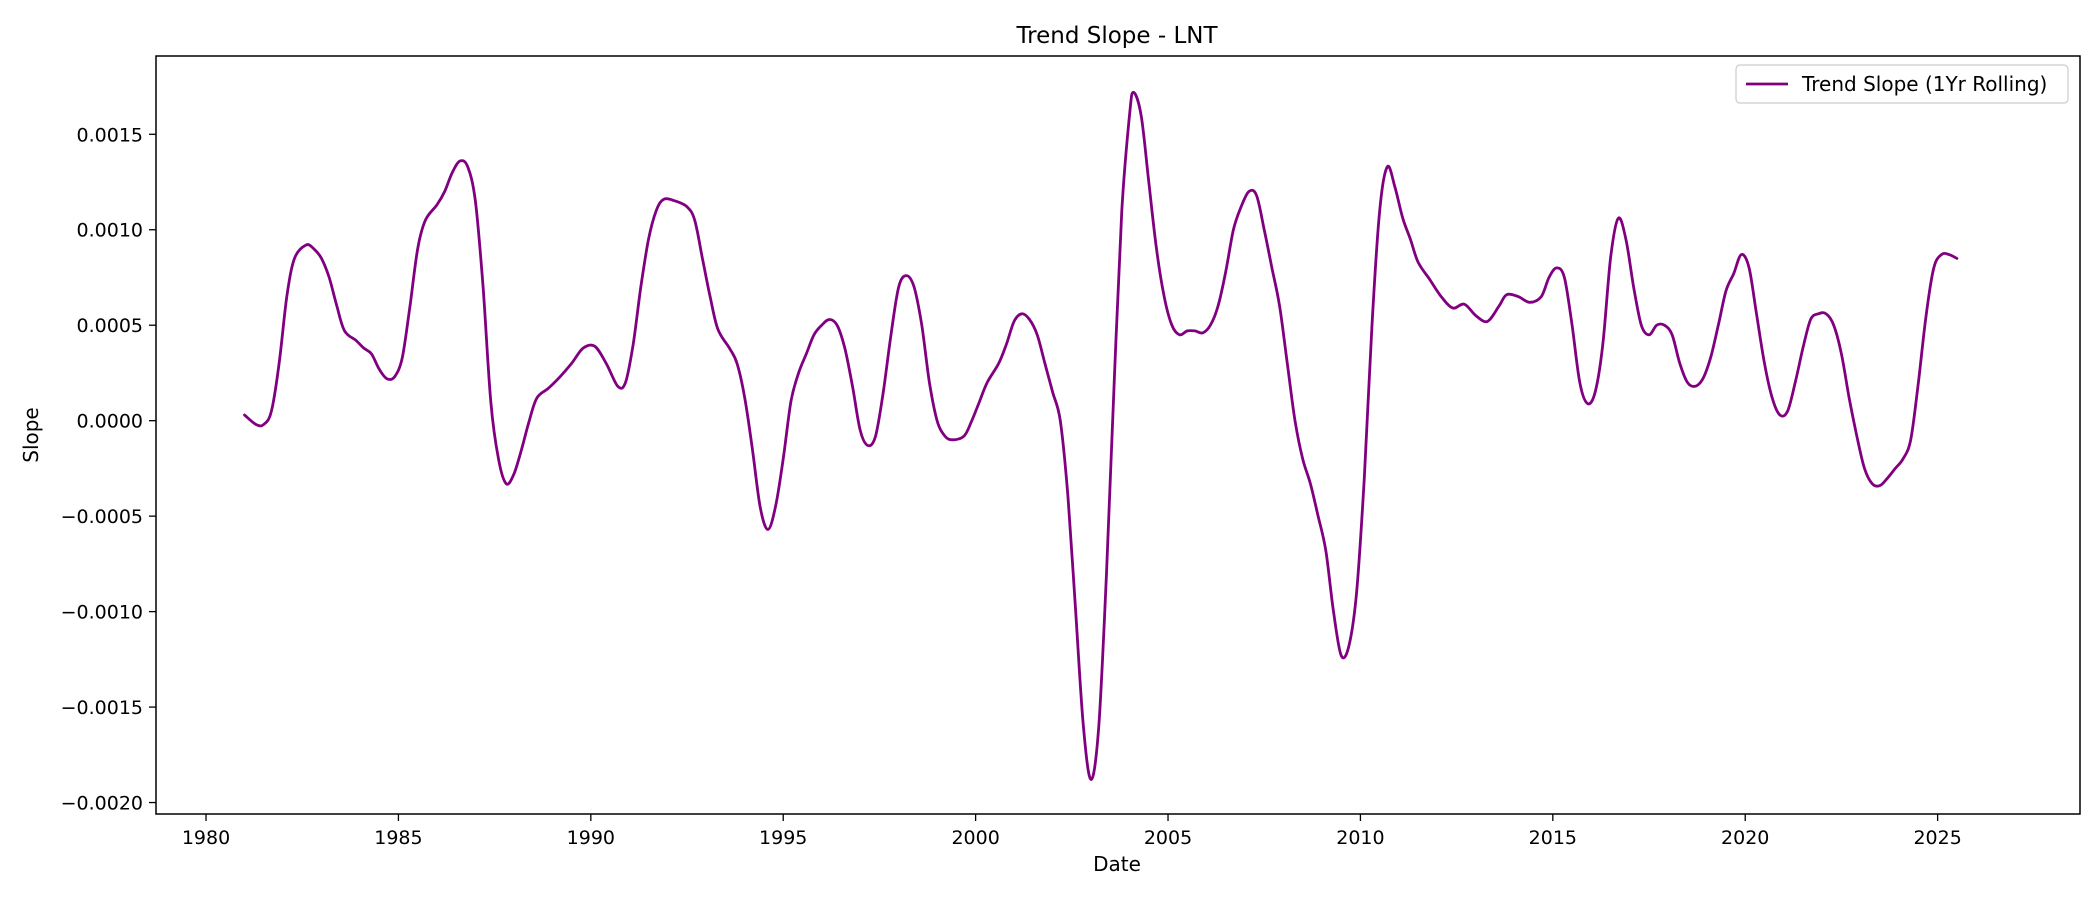 The image size is (2100, 900). I want to click on y-axis-label: Slope, so click(31, 435).